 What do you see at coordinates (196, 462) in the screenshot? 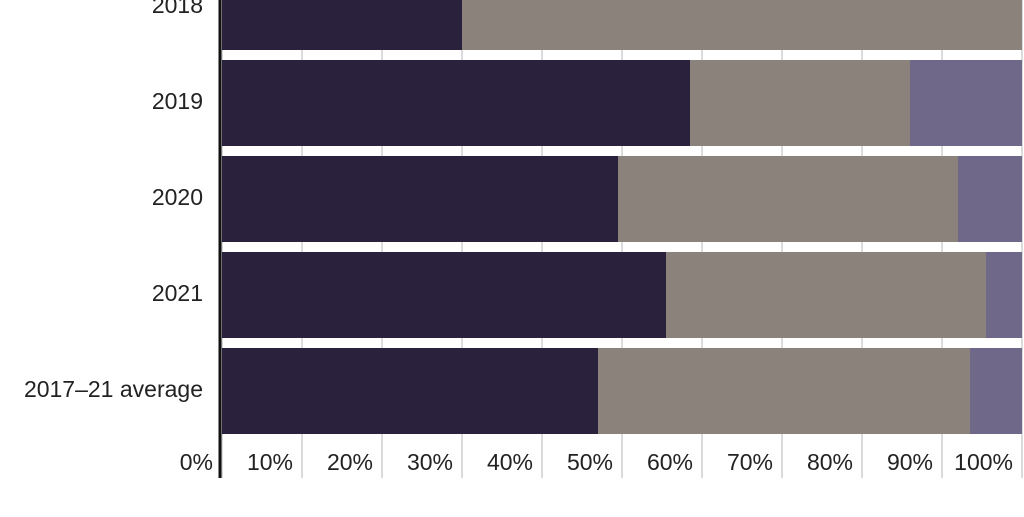
I see `x-tick-label: 0%` at bounding box center [196, 462].